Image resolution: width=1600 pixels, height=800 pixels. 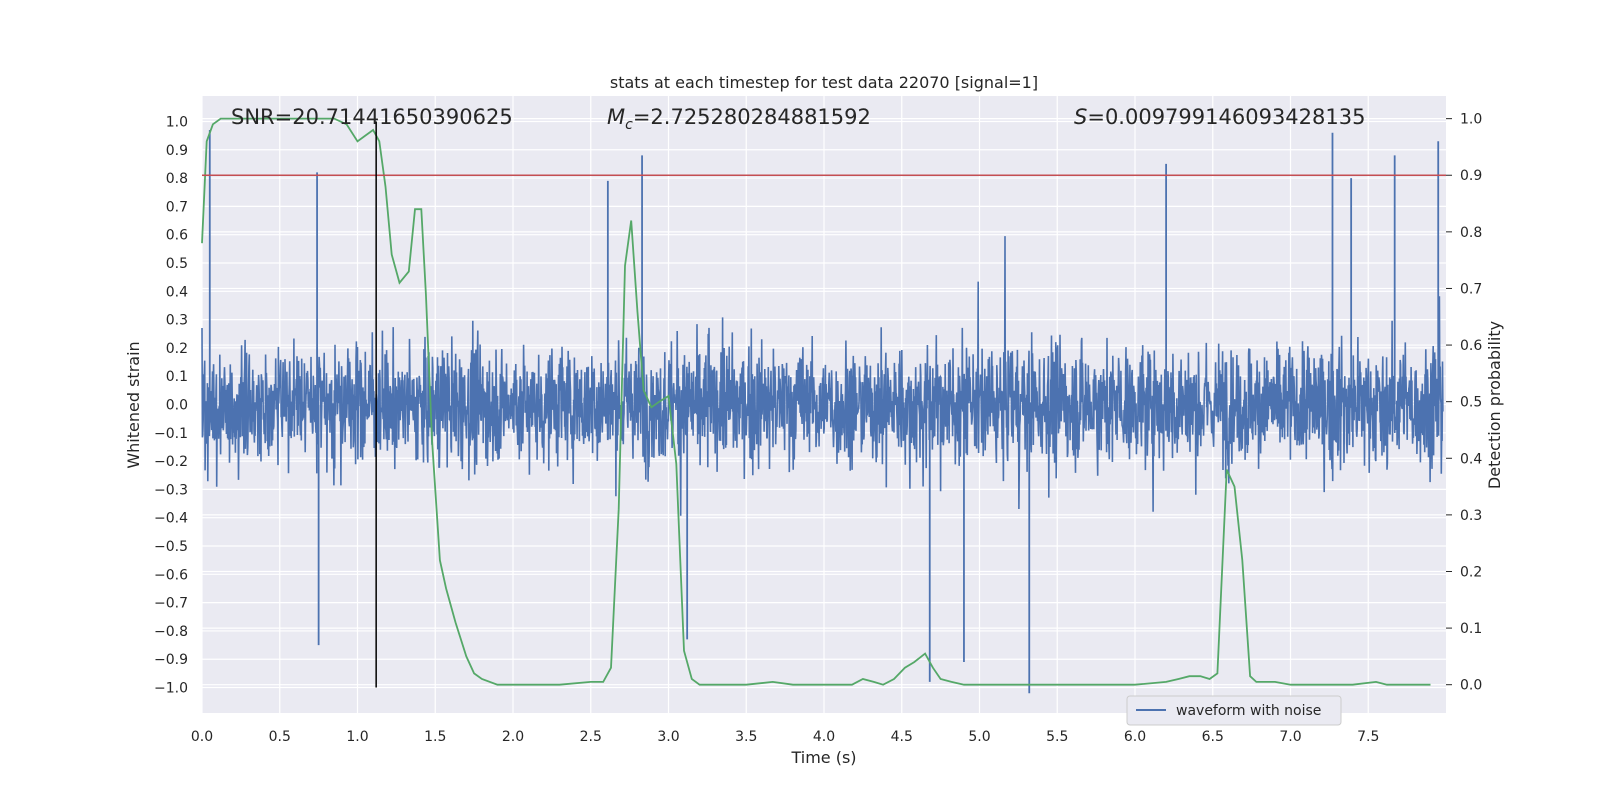 What do you see at coordinates (1248, 711) in the screenshot?
I see `legend-waveform-label: waveform with noise` at bounding box center [1248, 711].